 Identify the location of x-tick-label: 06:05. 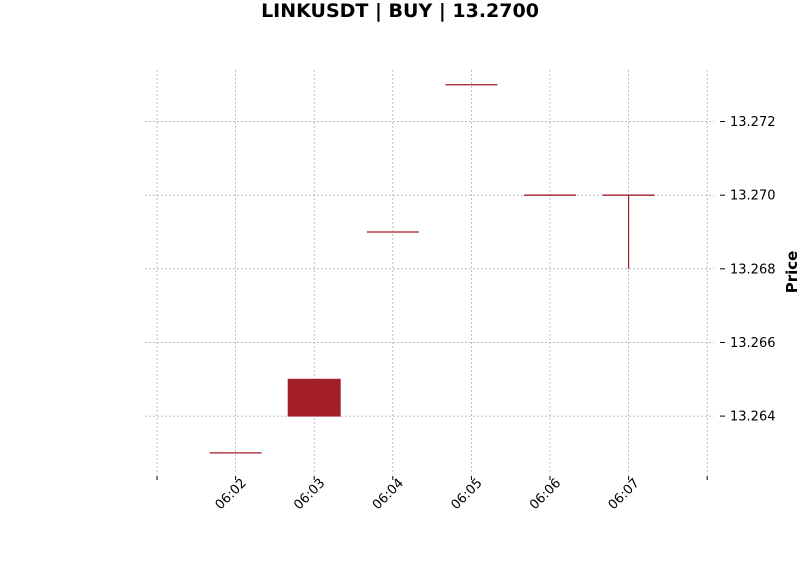
(466, 494).